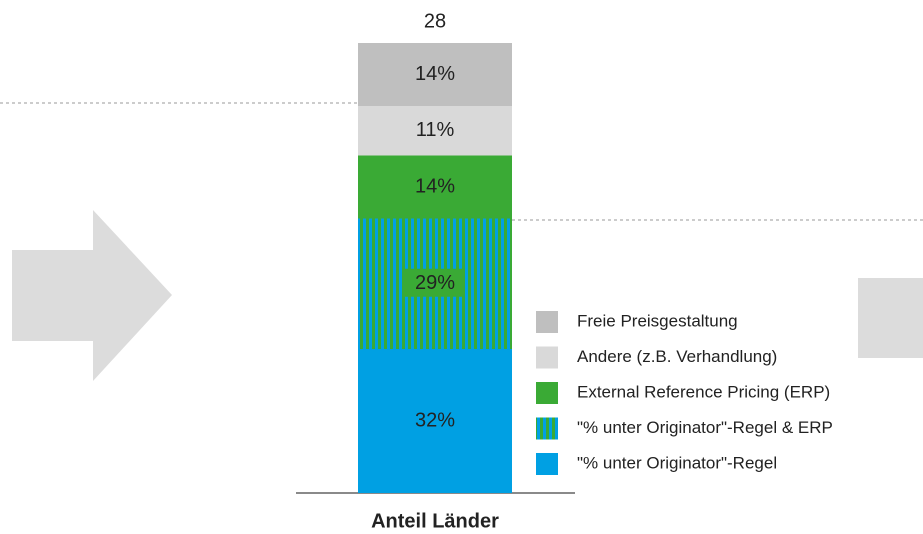 The height and width of the screenshot is (534, 923). Describe the element at coordinates (657, 320) in the screenshot. I see `legend-label: Freie Preisgestaltung` at that location.